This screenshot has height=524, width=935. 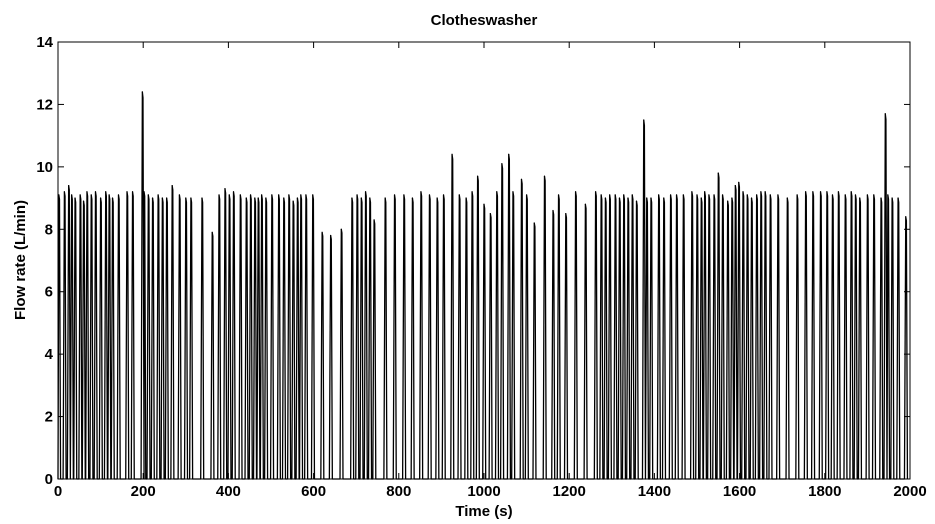 I want to click on x-tick-label: 0, so click(x=58, y=491).